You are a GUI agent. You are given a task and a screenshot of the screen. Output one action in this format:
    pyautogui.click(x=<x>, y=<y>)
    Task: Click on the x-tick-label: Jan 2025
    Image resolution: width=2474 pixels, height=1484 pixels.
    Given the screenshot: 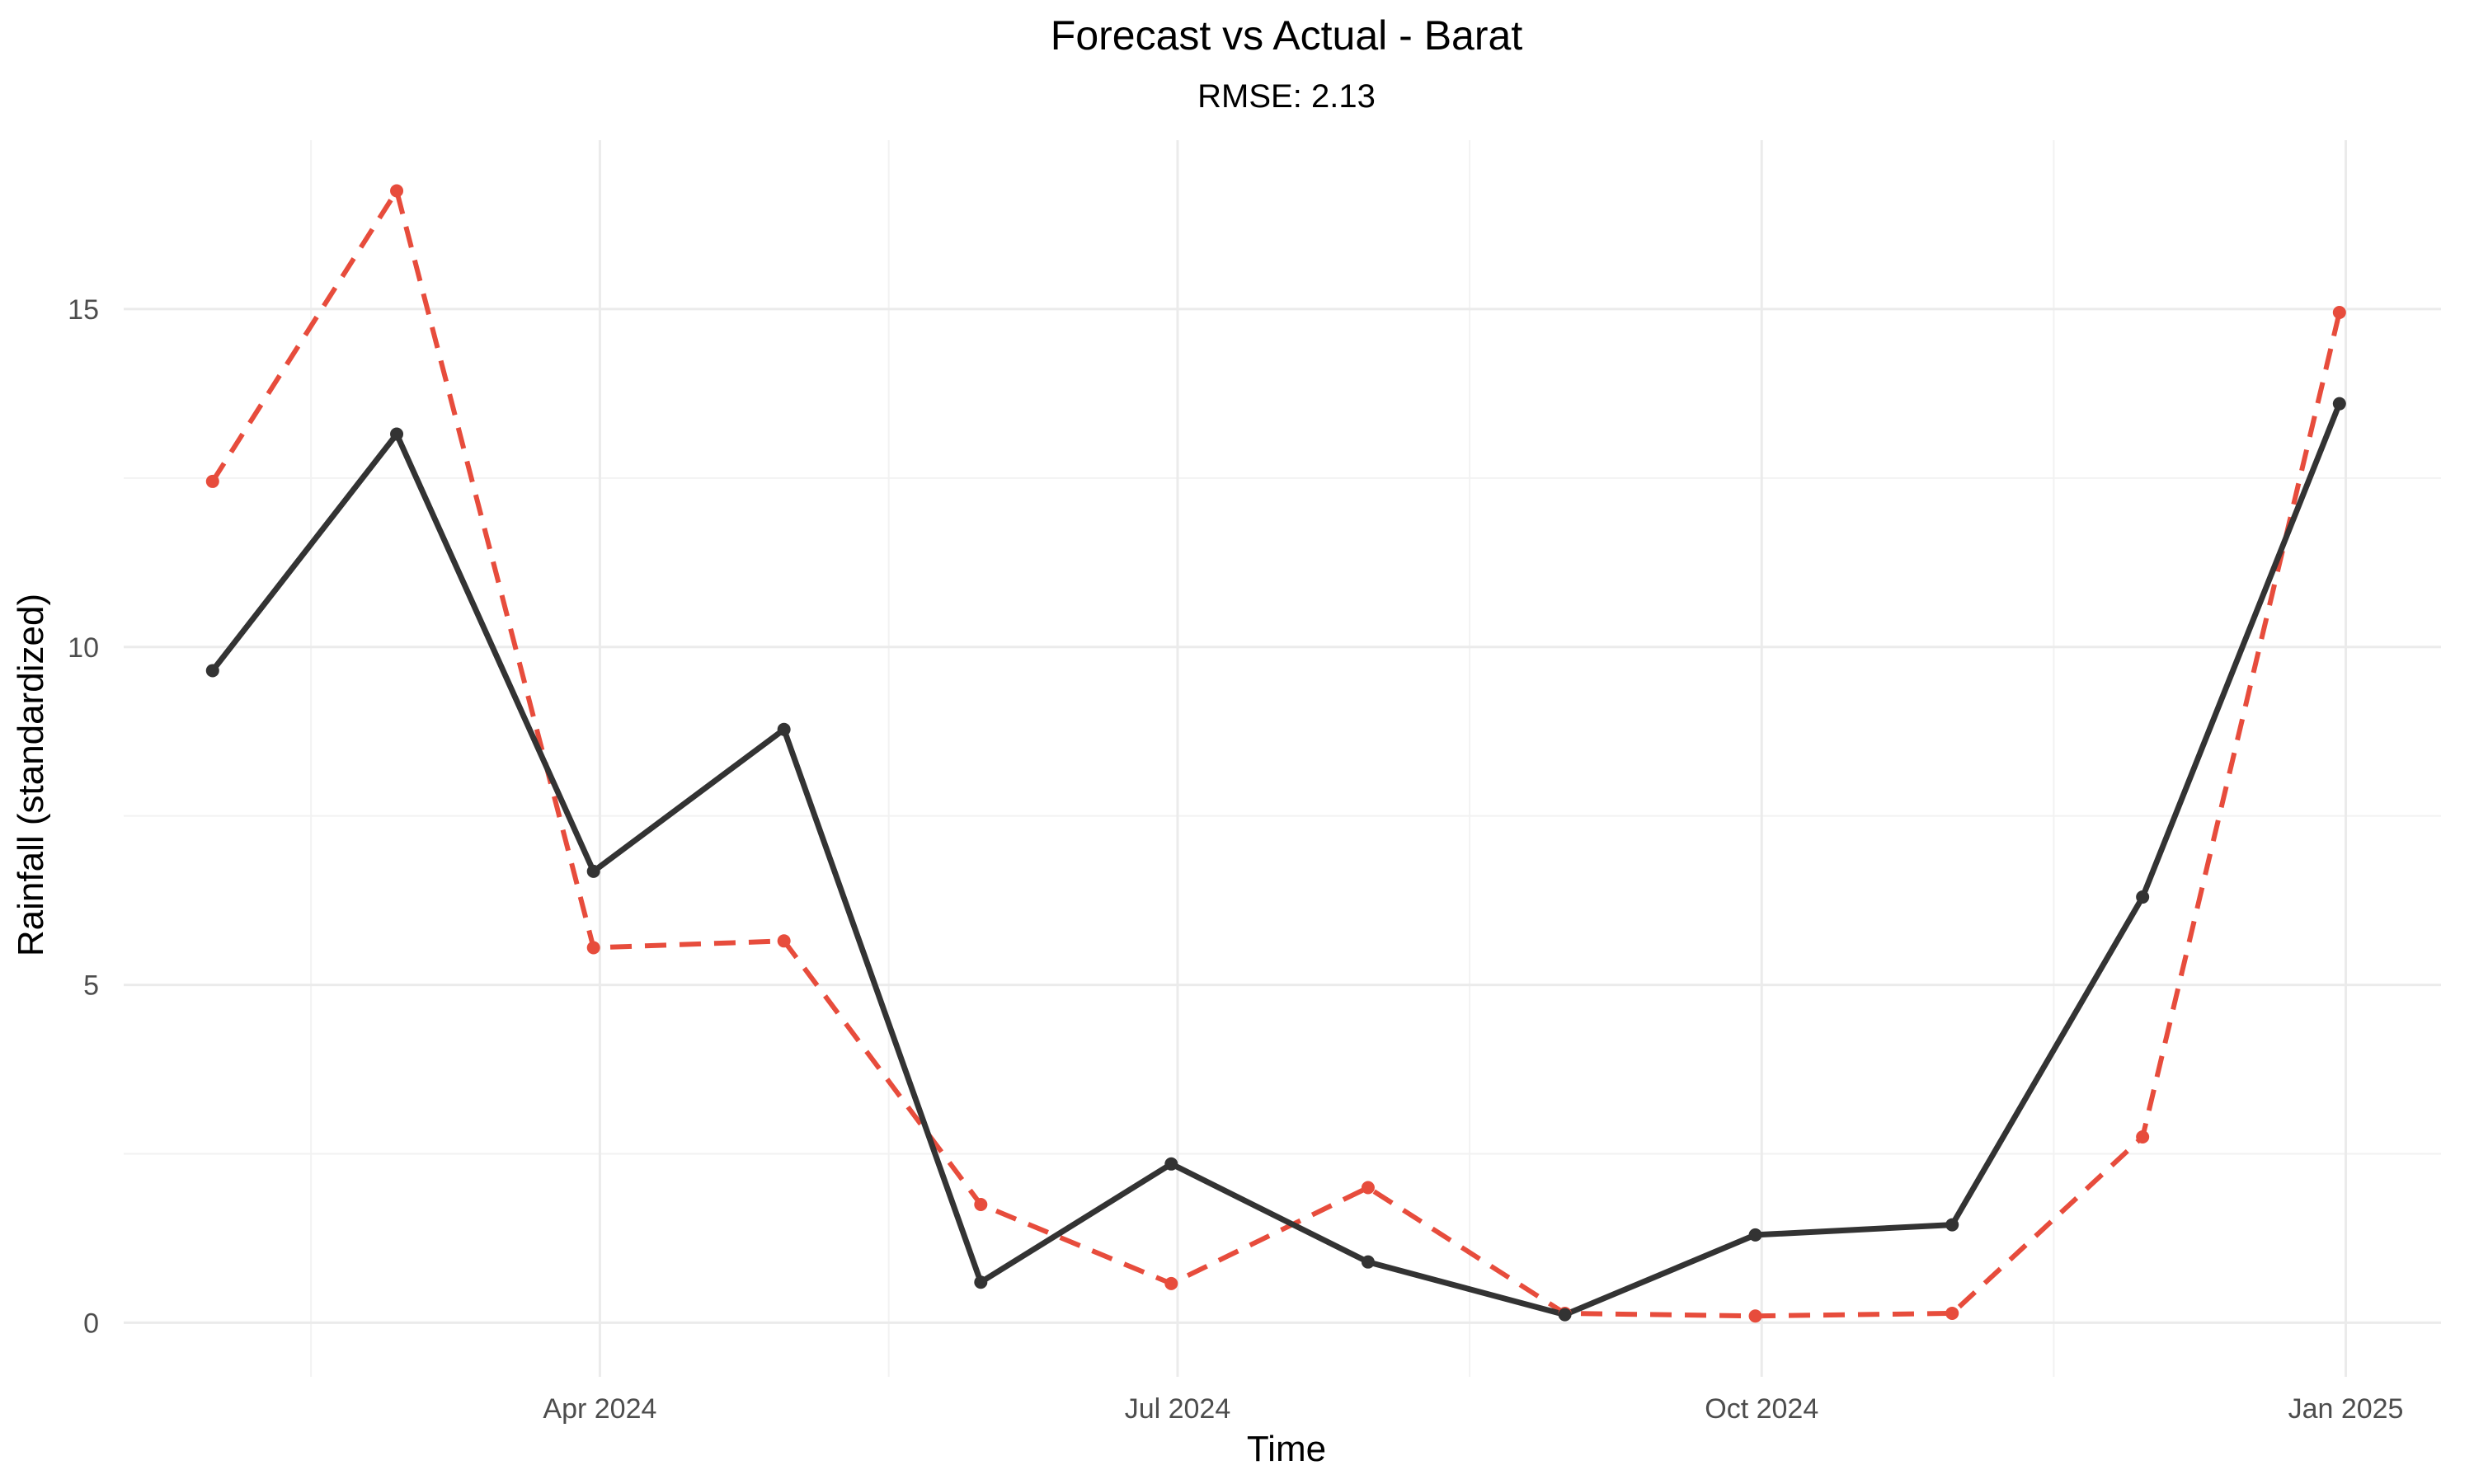 What is the action you would take?
    pyautogui.click(x=2346, y=1409)
    